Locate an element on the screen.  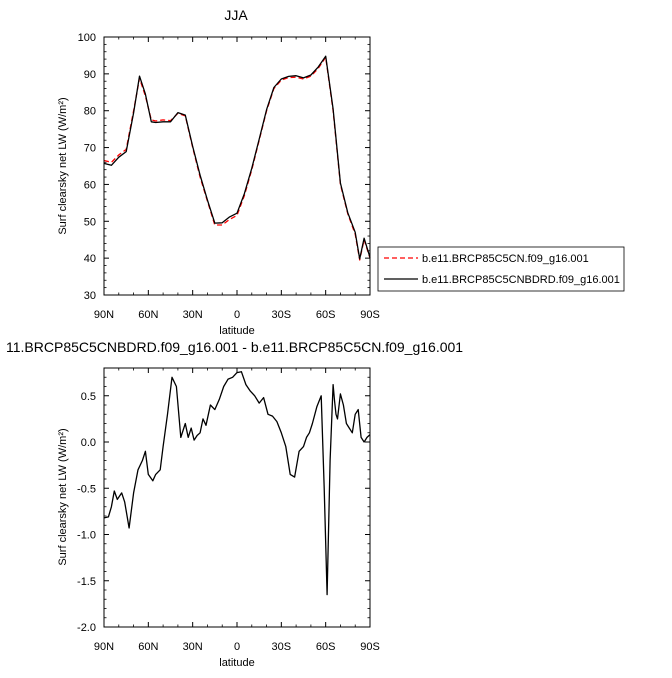
top-x-tick-label: 60N is located at coordinates (148, 315).